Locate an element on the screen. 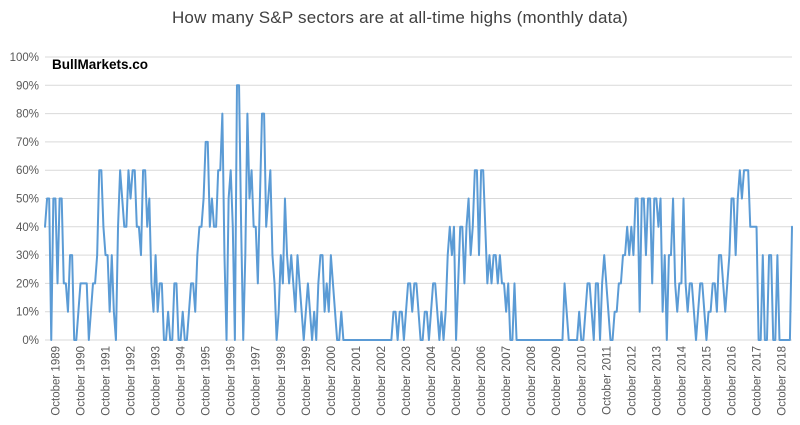 Image resolution: width=800 pixels, height=425 pixels. x-axis-tick-label: October 1992 is located at coordinates (132, 381).